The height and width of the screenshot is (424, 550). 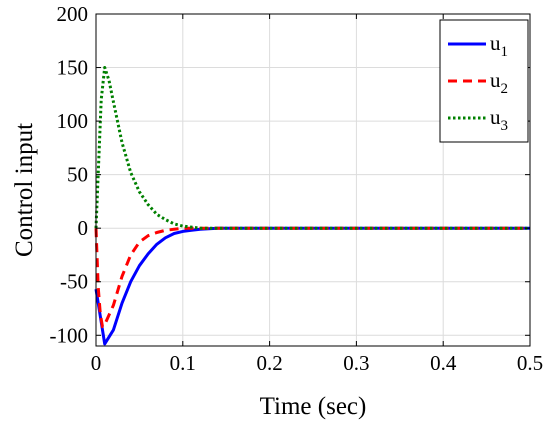 What do you see at coordinates (73, 14) in the screenshot?
I see `y-tick-label: 200` at bounding box center [73, 14].